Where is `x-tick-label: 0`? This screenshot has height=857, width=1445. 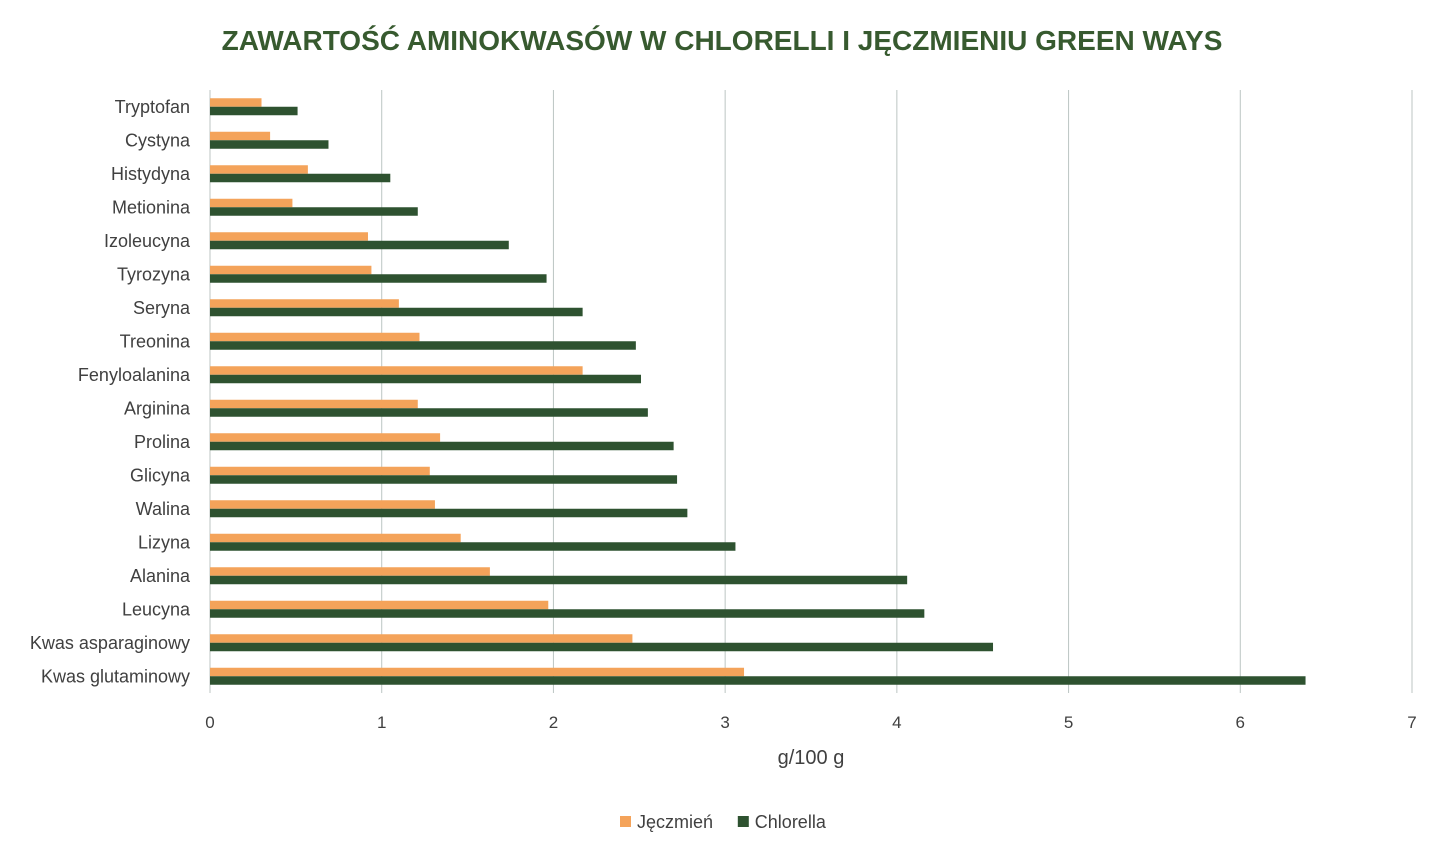
x-tick-label: 0 is located at coordinates (209, 722).